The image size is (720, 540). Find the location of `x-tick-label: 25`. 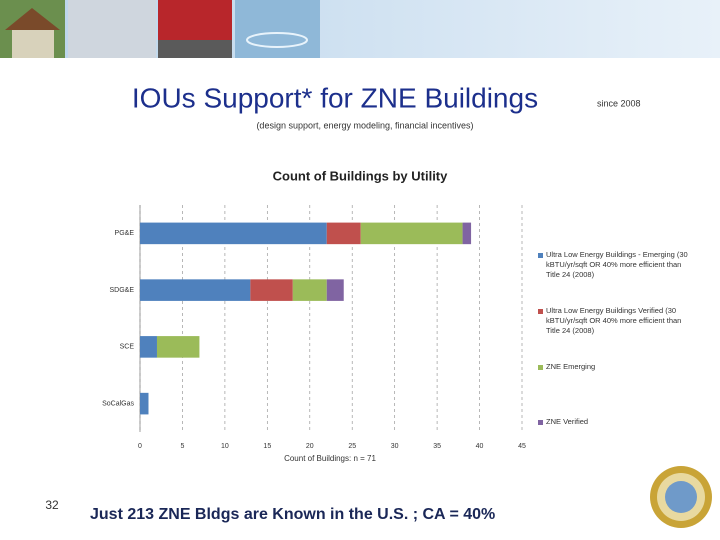

x-tick-label: 25 is located at coordinates (352, 446).